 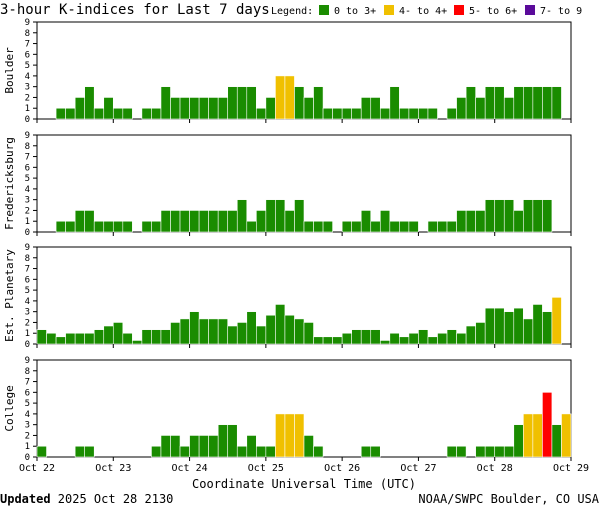 What do you see at coordinates (561, 11) in the screenshot?
I see `legend-item-4: 7- to 9` at bounding box center [561, 11].